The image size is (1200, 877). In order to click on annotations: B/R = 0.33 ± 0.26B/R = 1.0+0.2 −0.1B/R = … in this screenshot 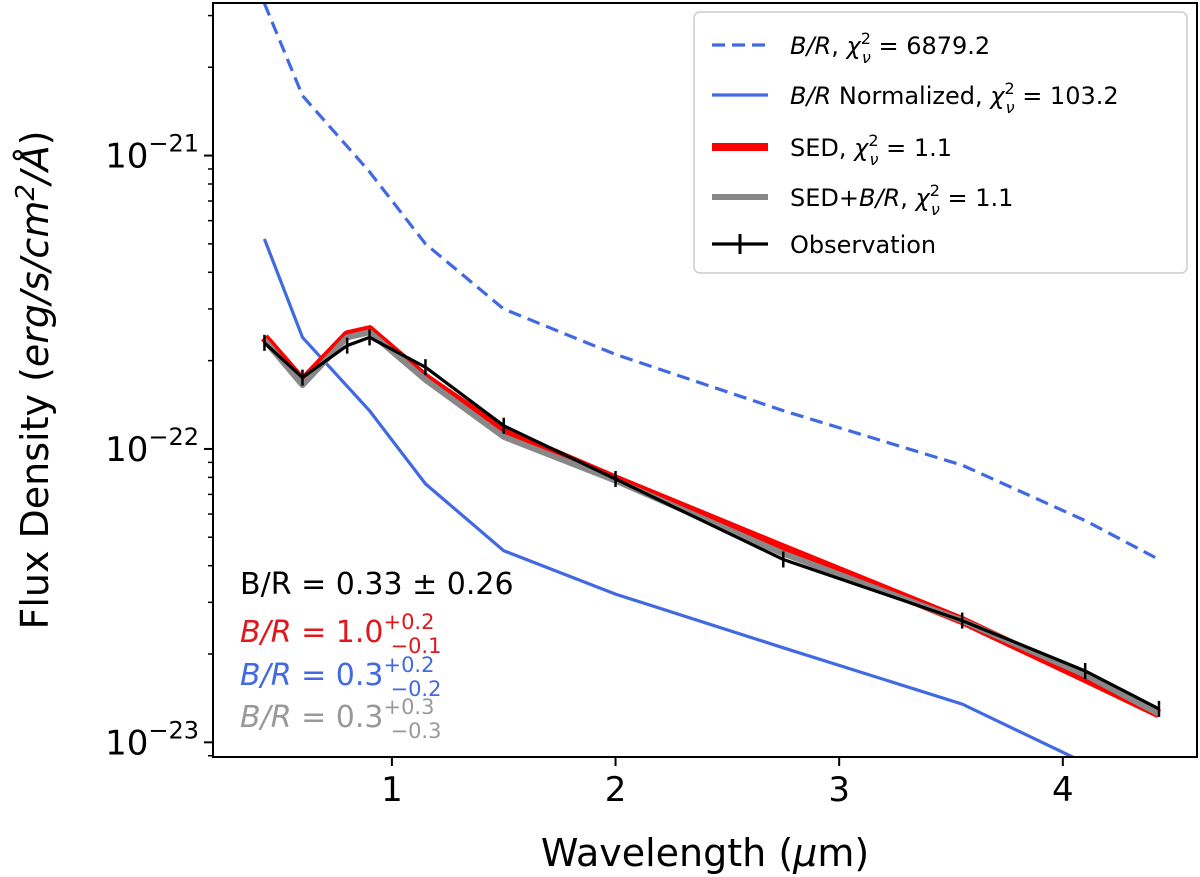, I will do `click(377, 655)`.